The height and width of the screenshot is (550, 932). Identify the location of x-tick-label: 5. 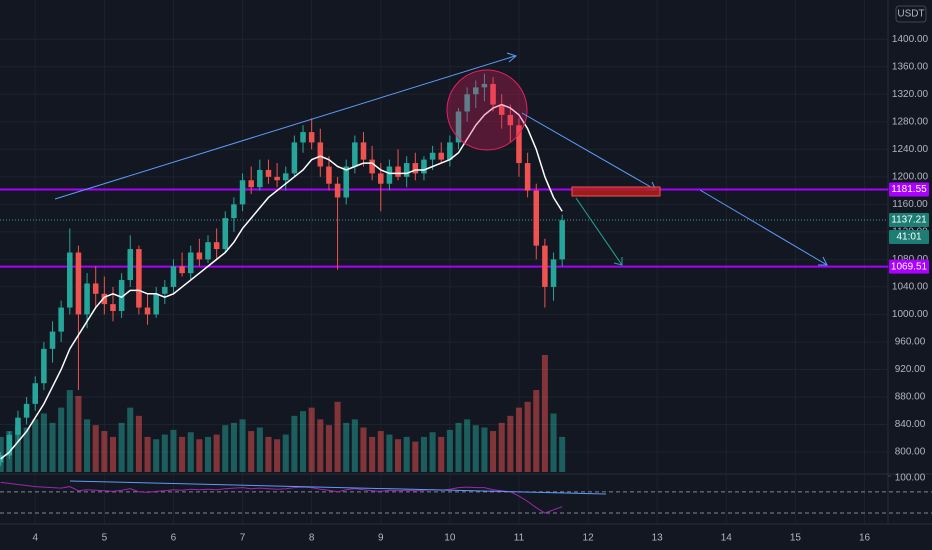
(105, 538).